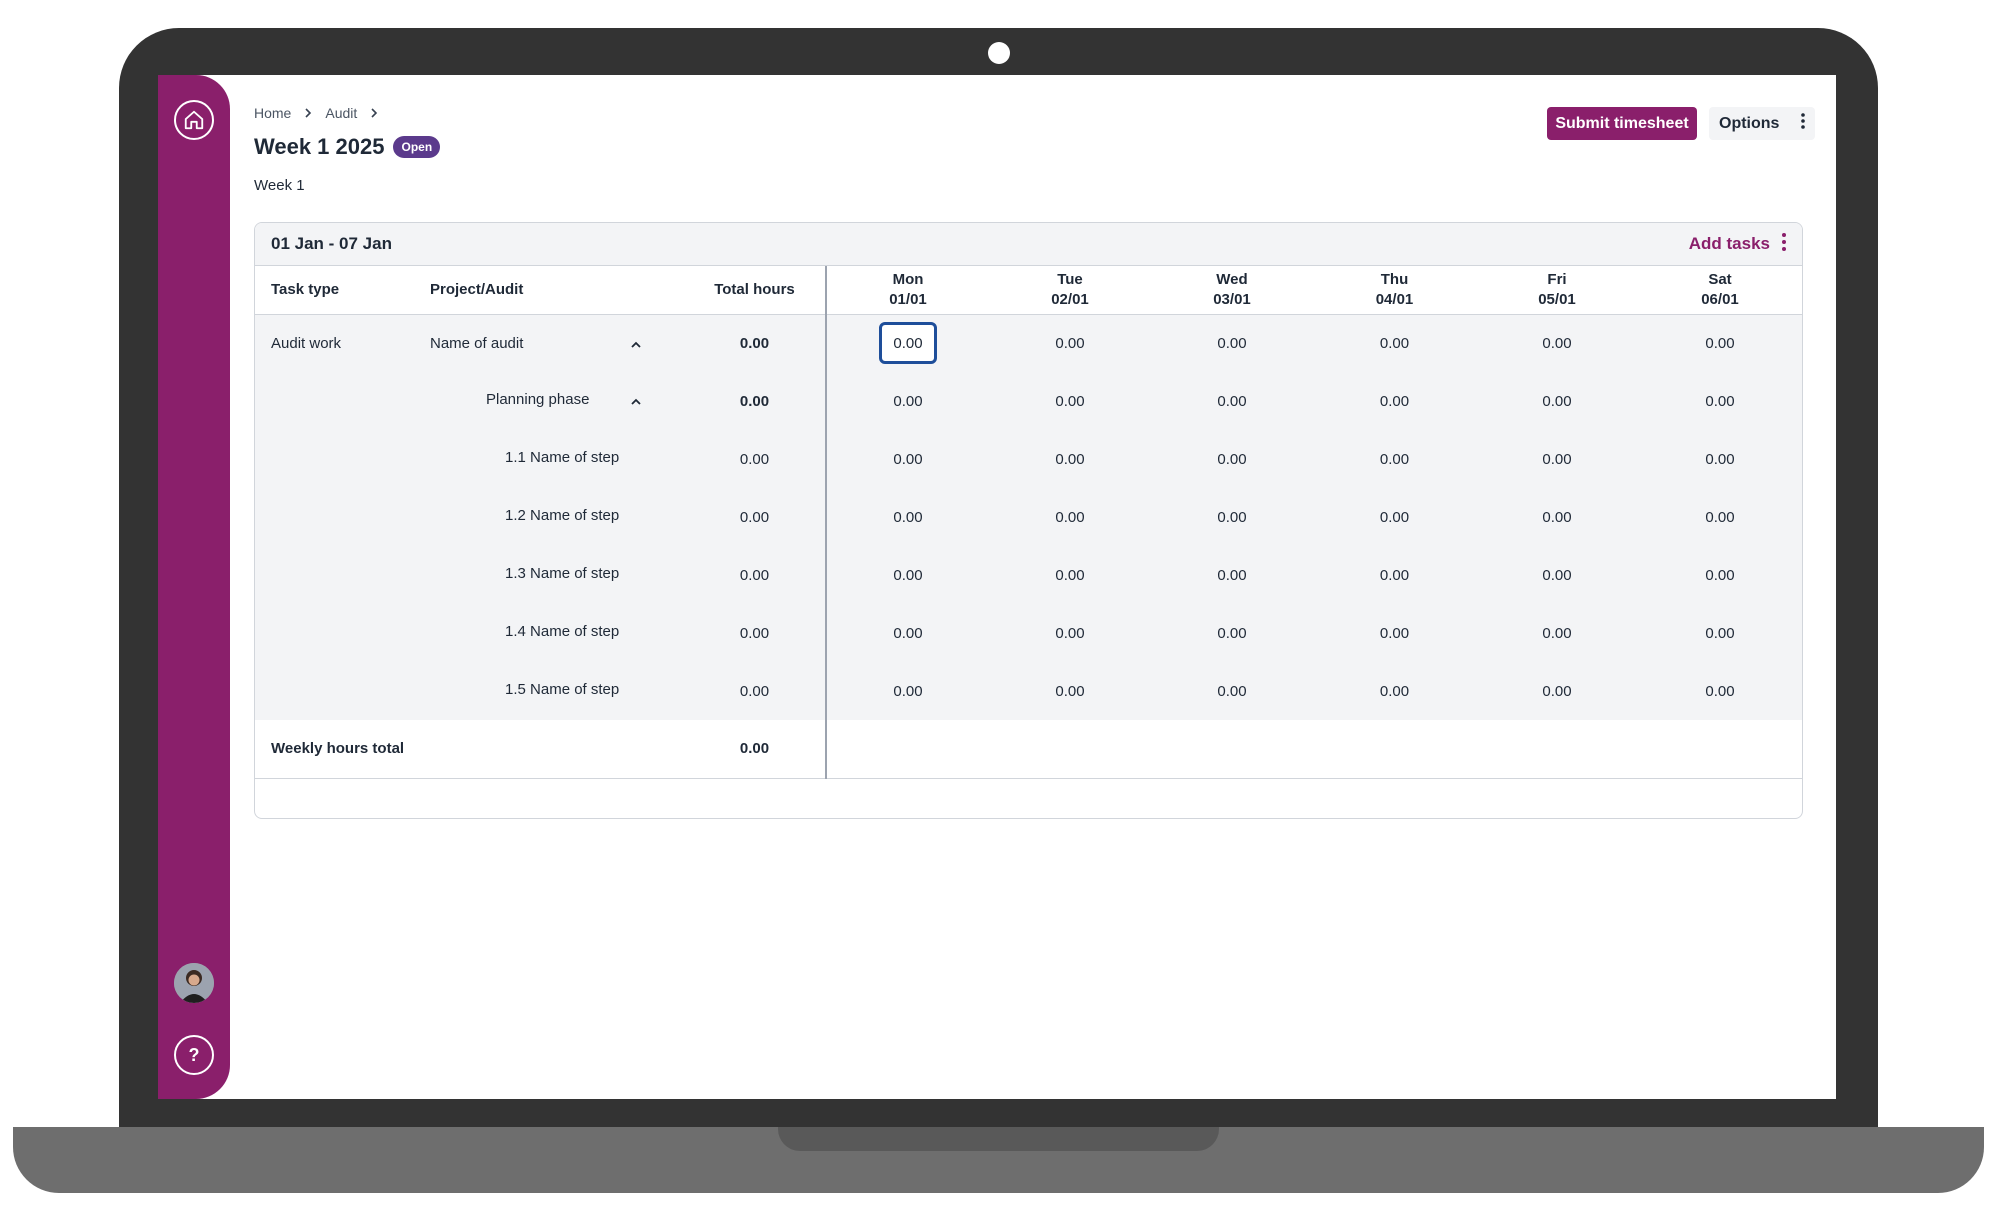 This screenshot has width=1992, height=1214. I want to click on weekly-total-label: Weekly hours total, so click(469, 749).